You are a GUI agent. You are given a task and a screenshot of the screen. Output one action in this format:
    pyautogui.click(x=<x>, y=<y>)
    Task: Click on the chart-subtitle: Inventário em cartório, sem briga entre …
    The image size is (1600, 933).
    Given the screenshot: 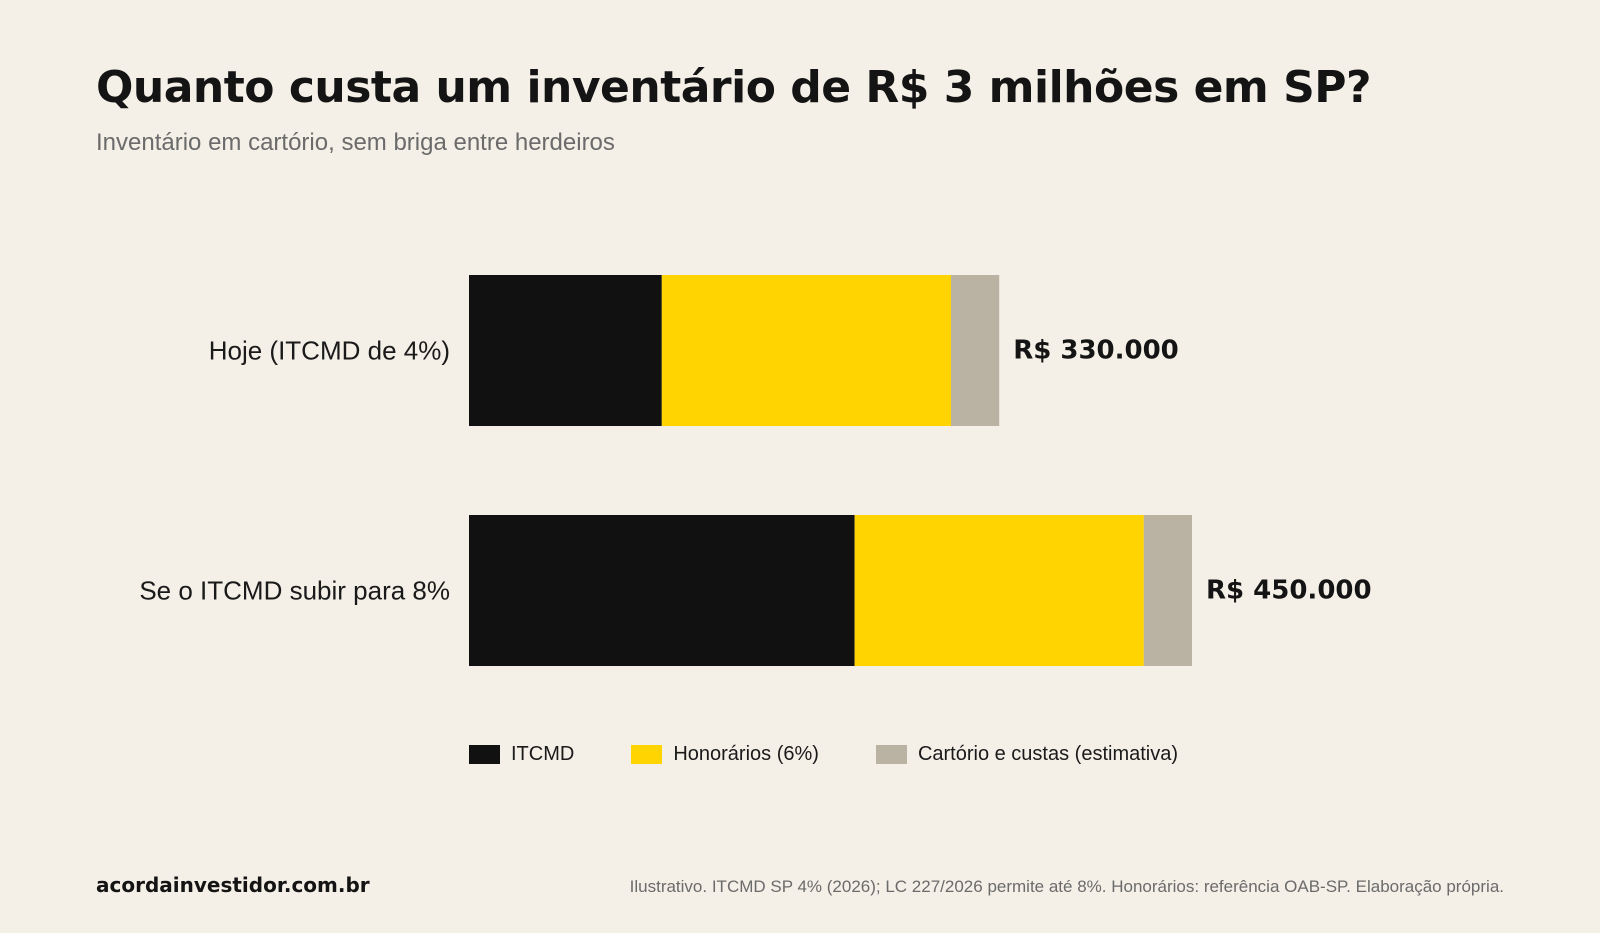 What is the action you would take?
    pyautogui.click(x=355, y=142)
    